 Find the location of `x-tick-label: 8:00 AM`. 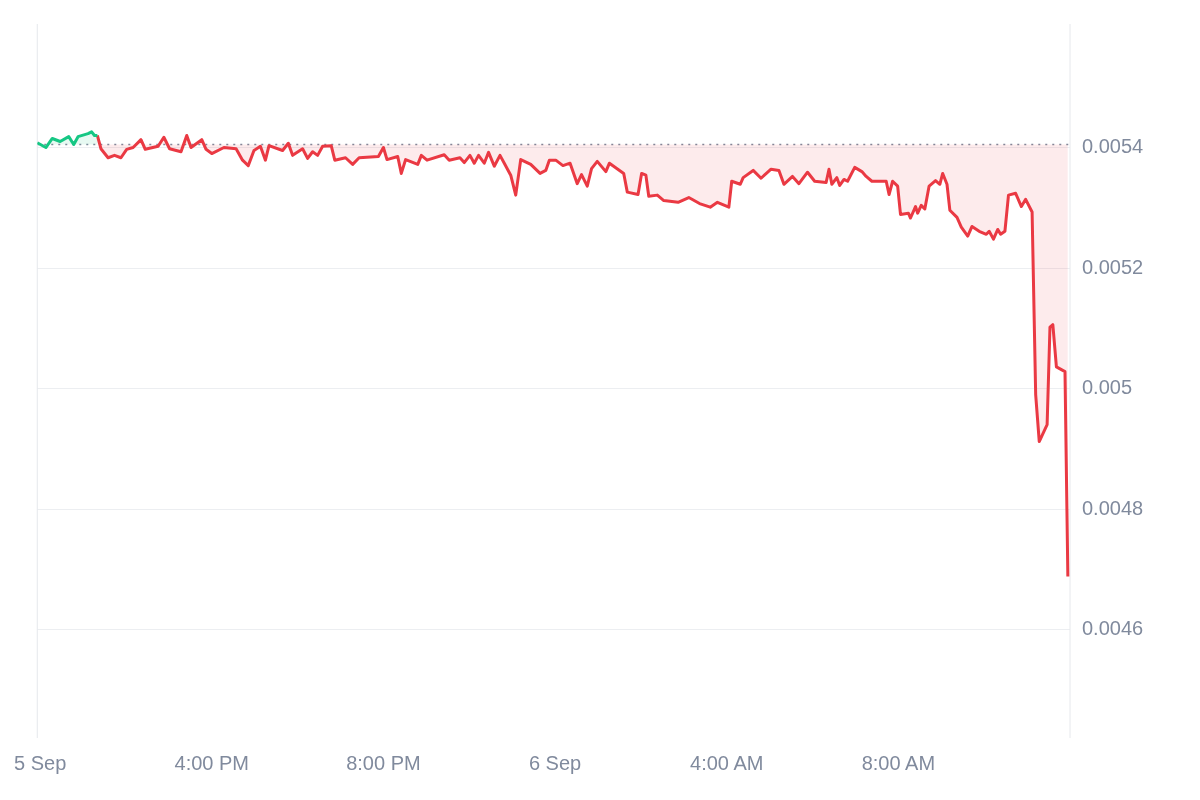

x-tick-label: 8:00 AM is located at coordinates (898, 762).